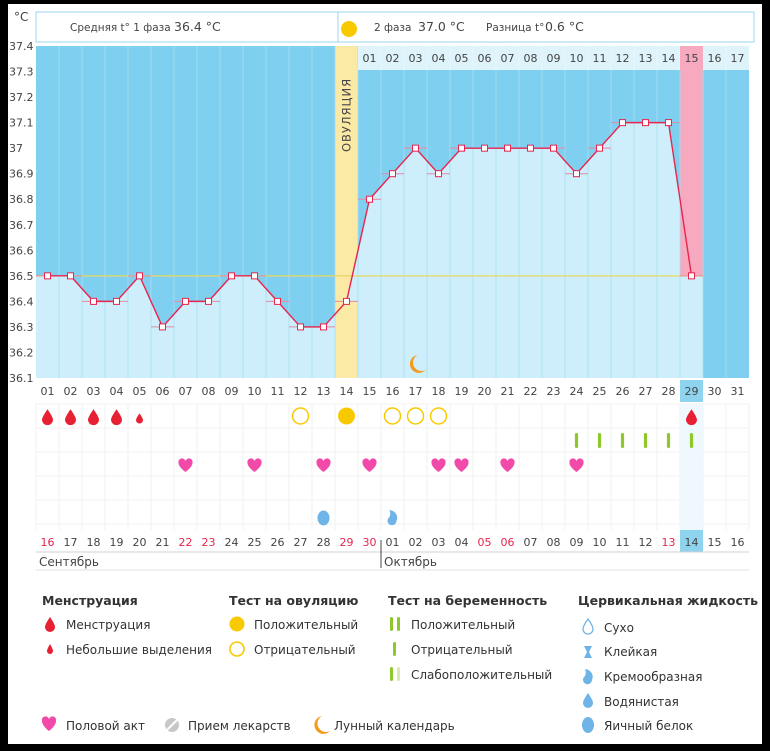 The width and height of the screenshot is (770, 751). What do you see at coordinates (564, 26) in the screenshot?
I see `temp-diff-value: 0.6 °C` at bounding box center [564, 26].